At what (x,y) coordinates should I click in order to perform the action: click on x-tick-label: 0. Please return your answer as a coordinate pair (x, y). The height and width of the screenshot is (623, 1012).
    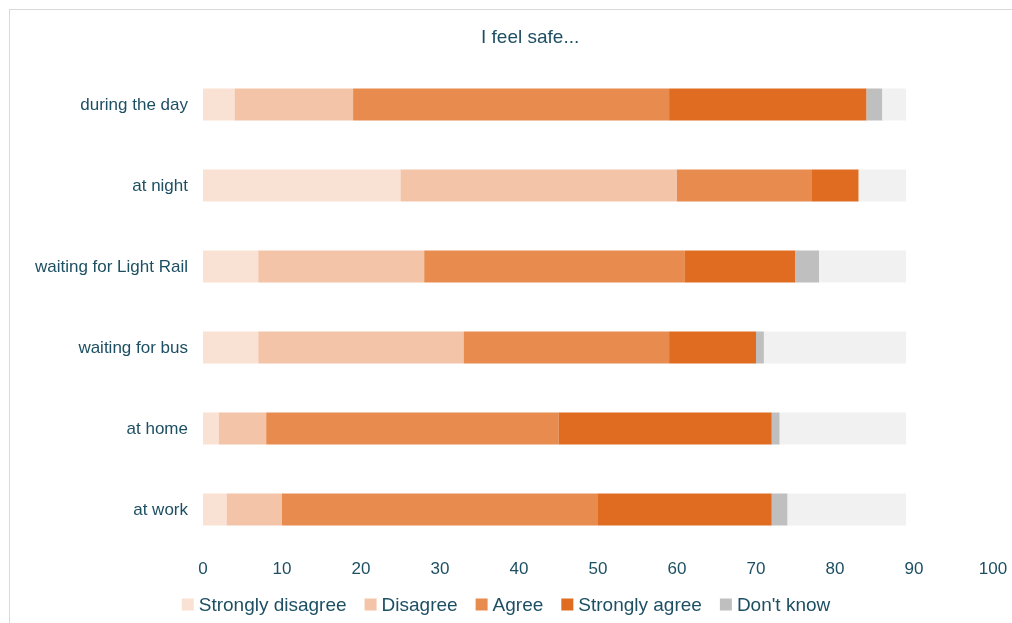
    Looking at the image, I should click on (203, 568).